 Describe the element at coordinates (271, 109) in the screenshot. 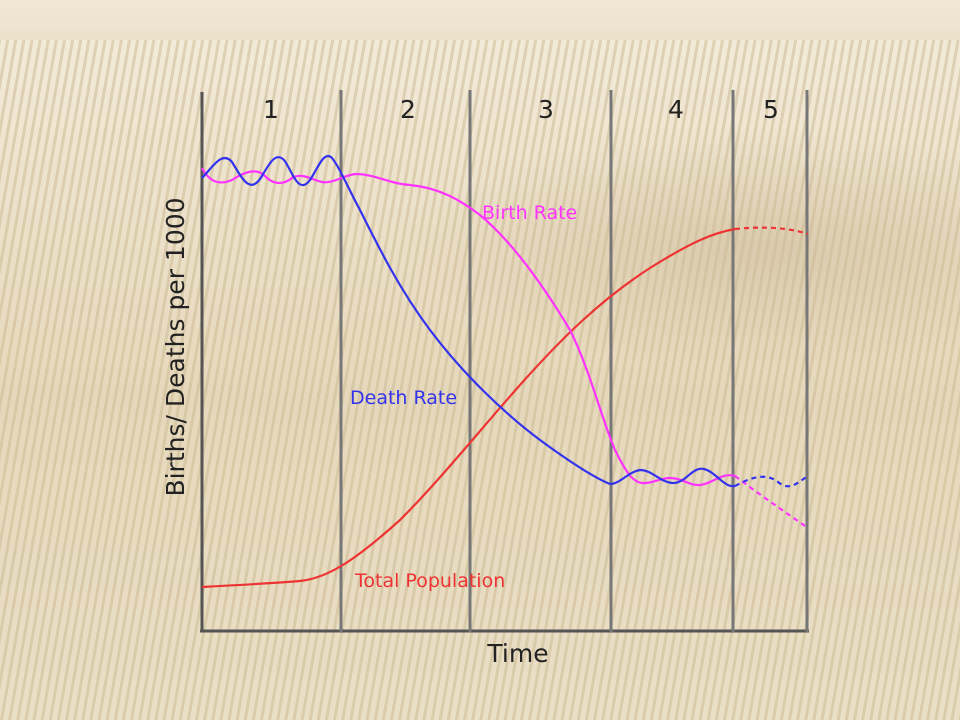

I see `stage-label-1: 1` at that location.